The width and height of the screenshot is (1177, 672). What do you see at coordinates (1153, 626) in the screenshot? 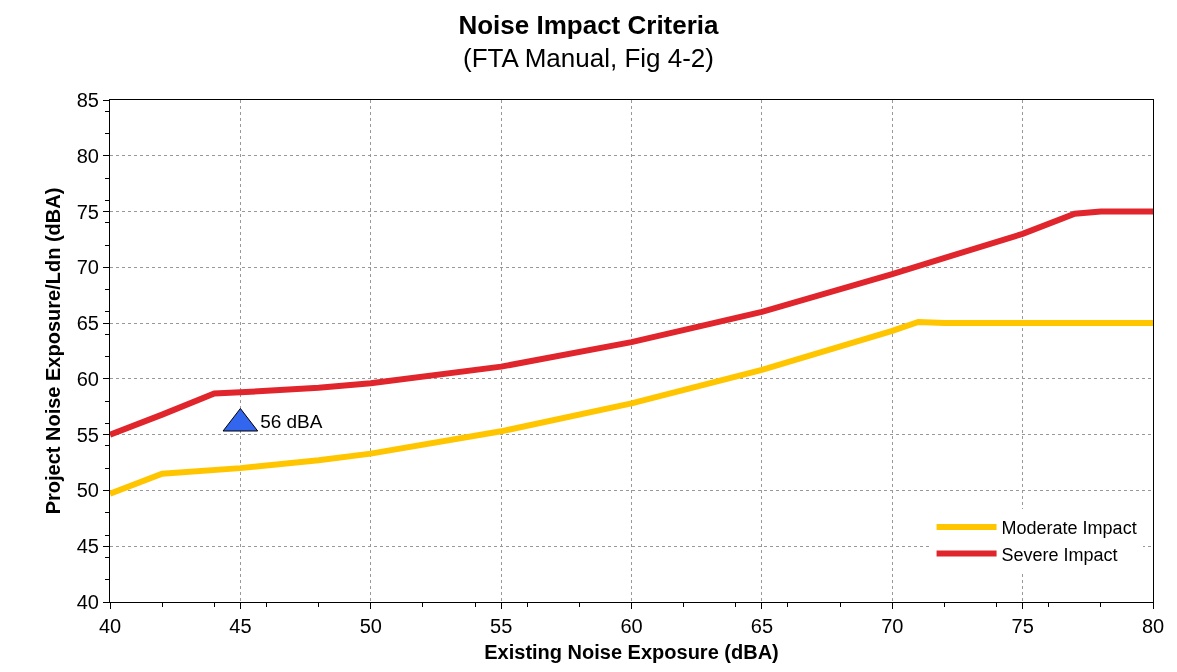
I see `x-tick-label: 80` at bounding box center [1153, 626].